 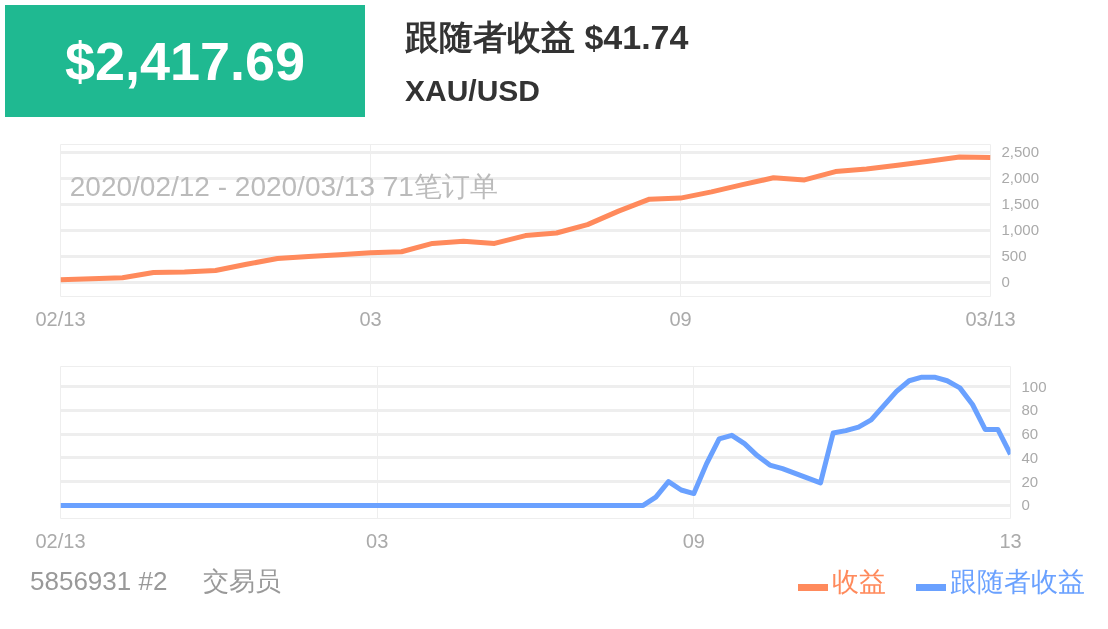 I want to click on y-tick-label: 1,000, so click(x=1020, y=230).